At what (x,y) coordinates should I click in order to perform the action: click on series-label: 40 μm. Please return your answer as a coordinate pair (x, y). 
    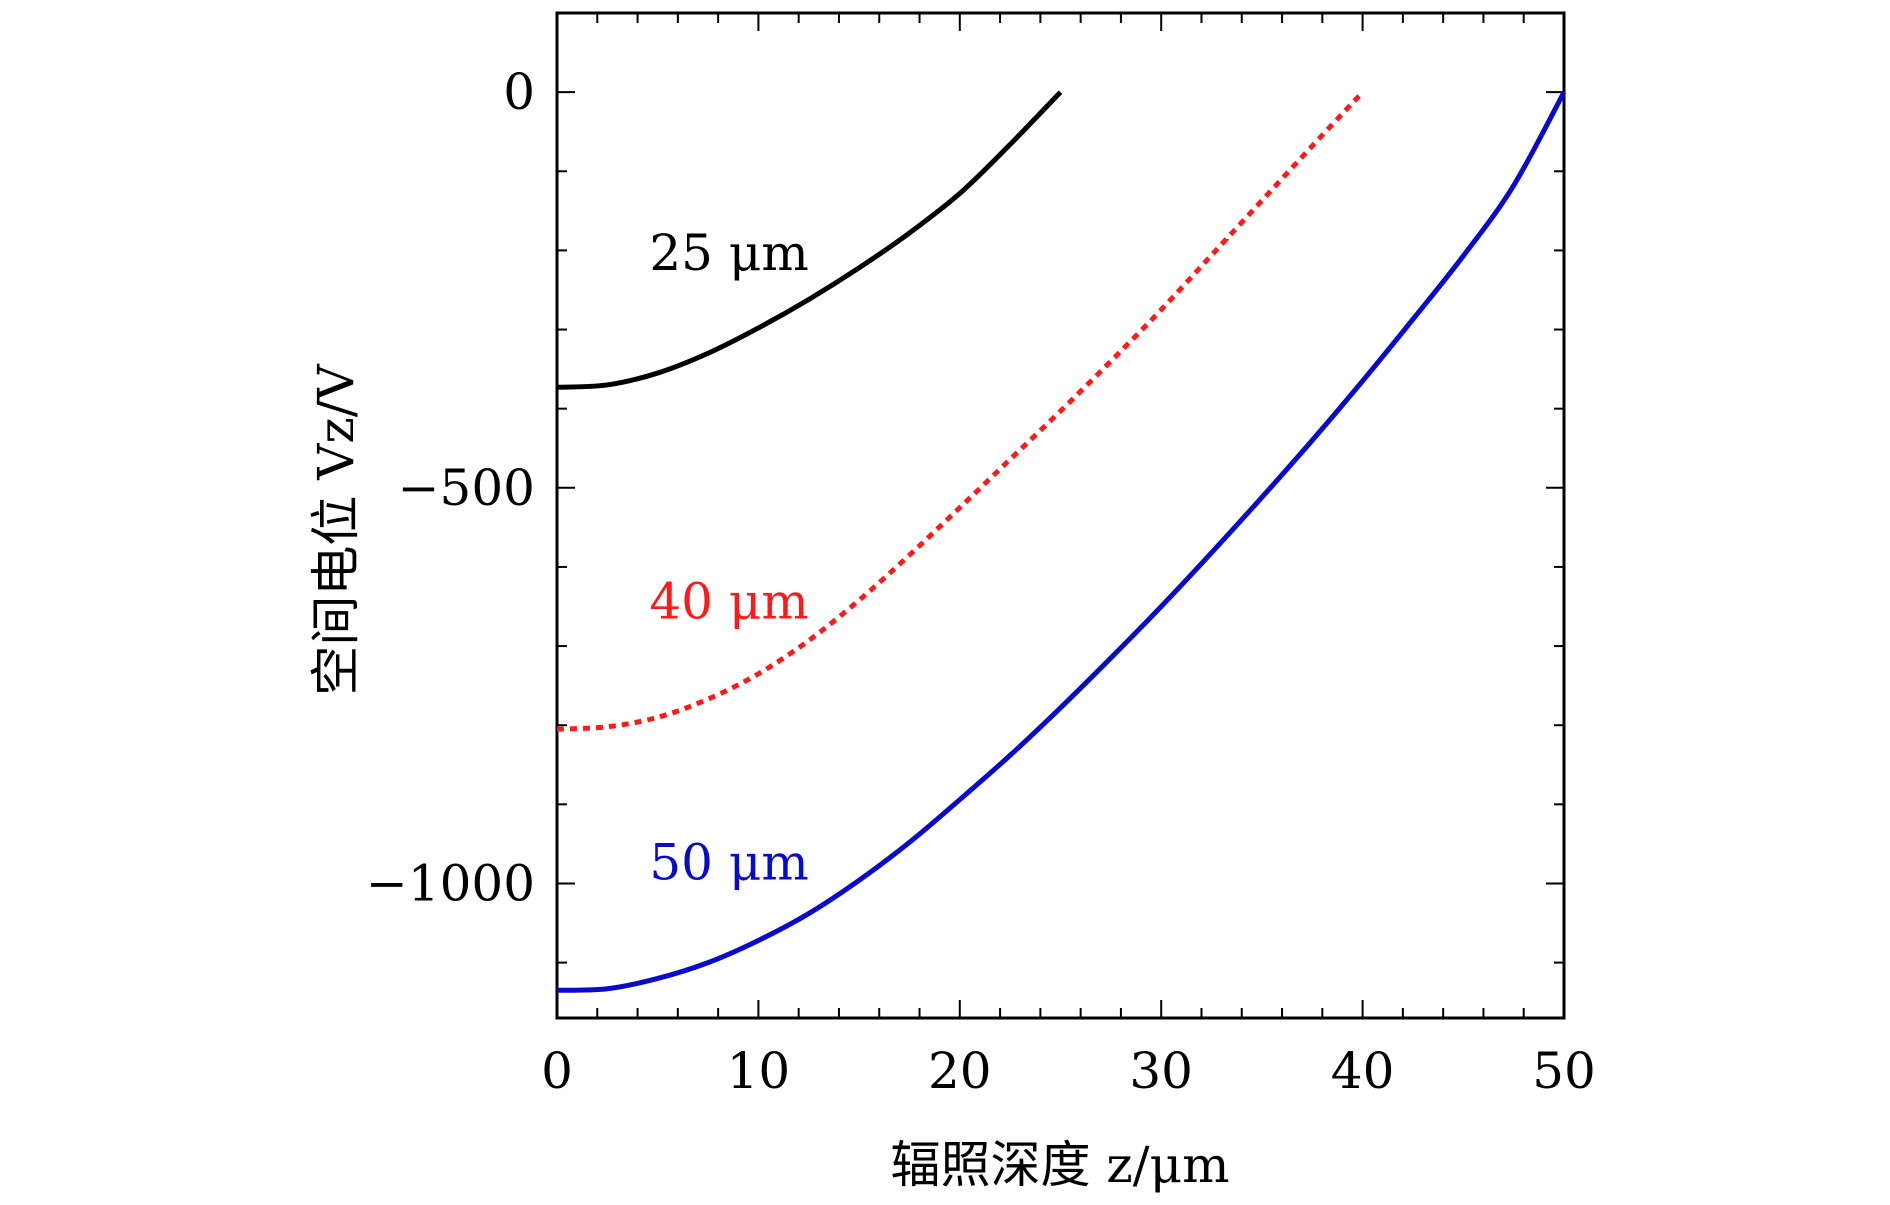
    Looking at the image, I should click on (728, 601).